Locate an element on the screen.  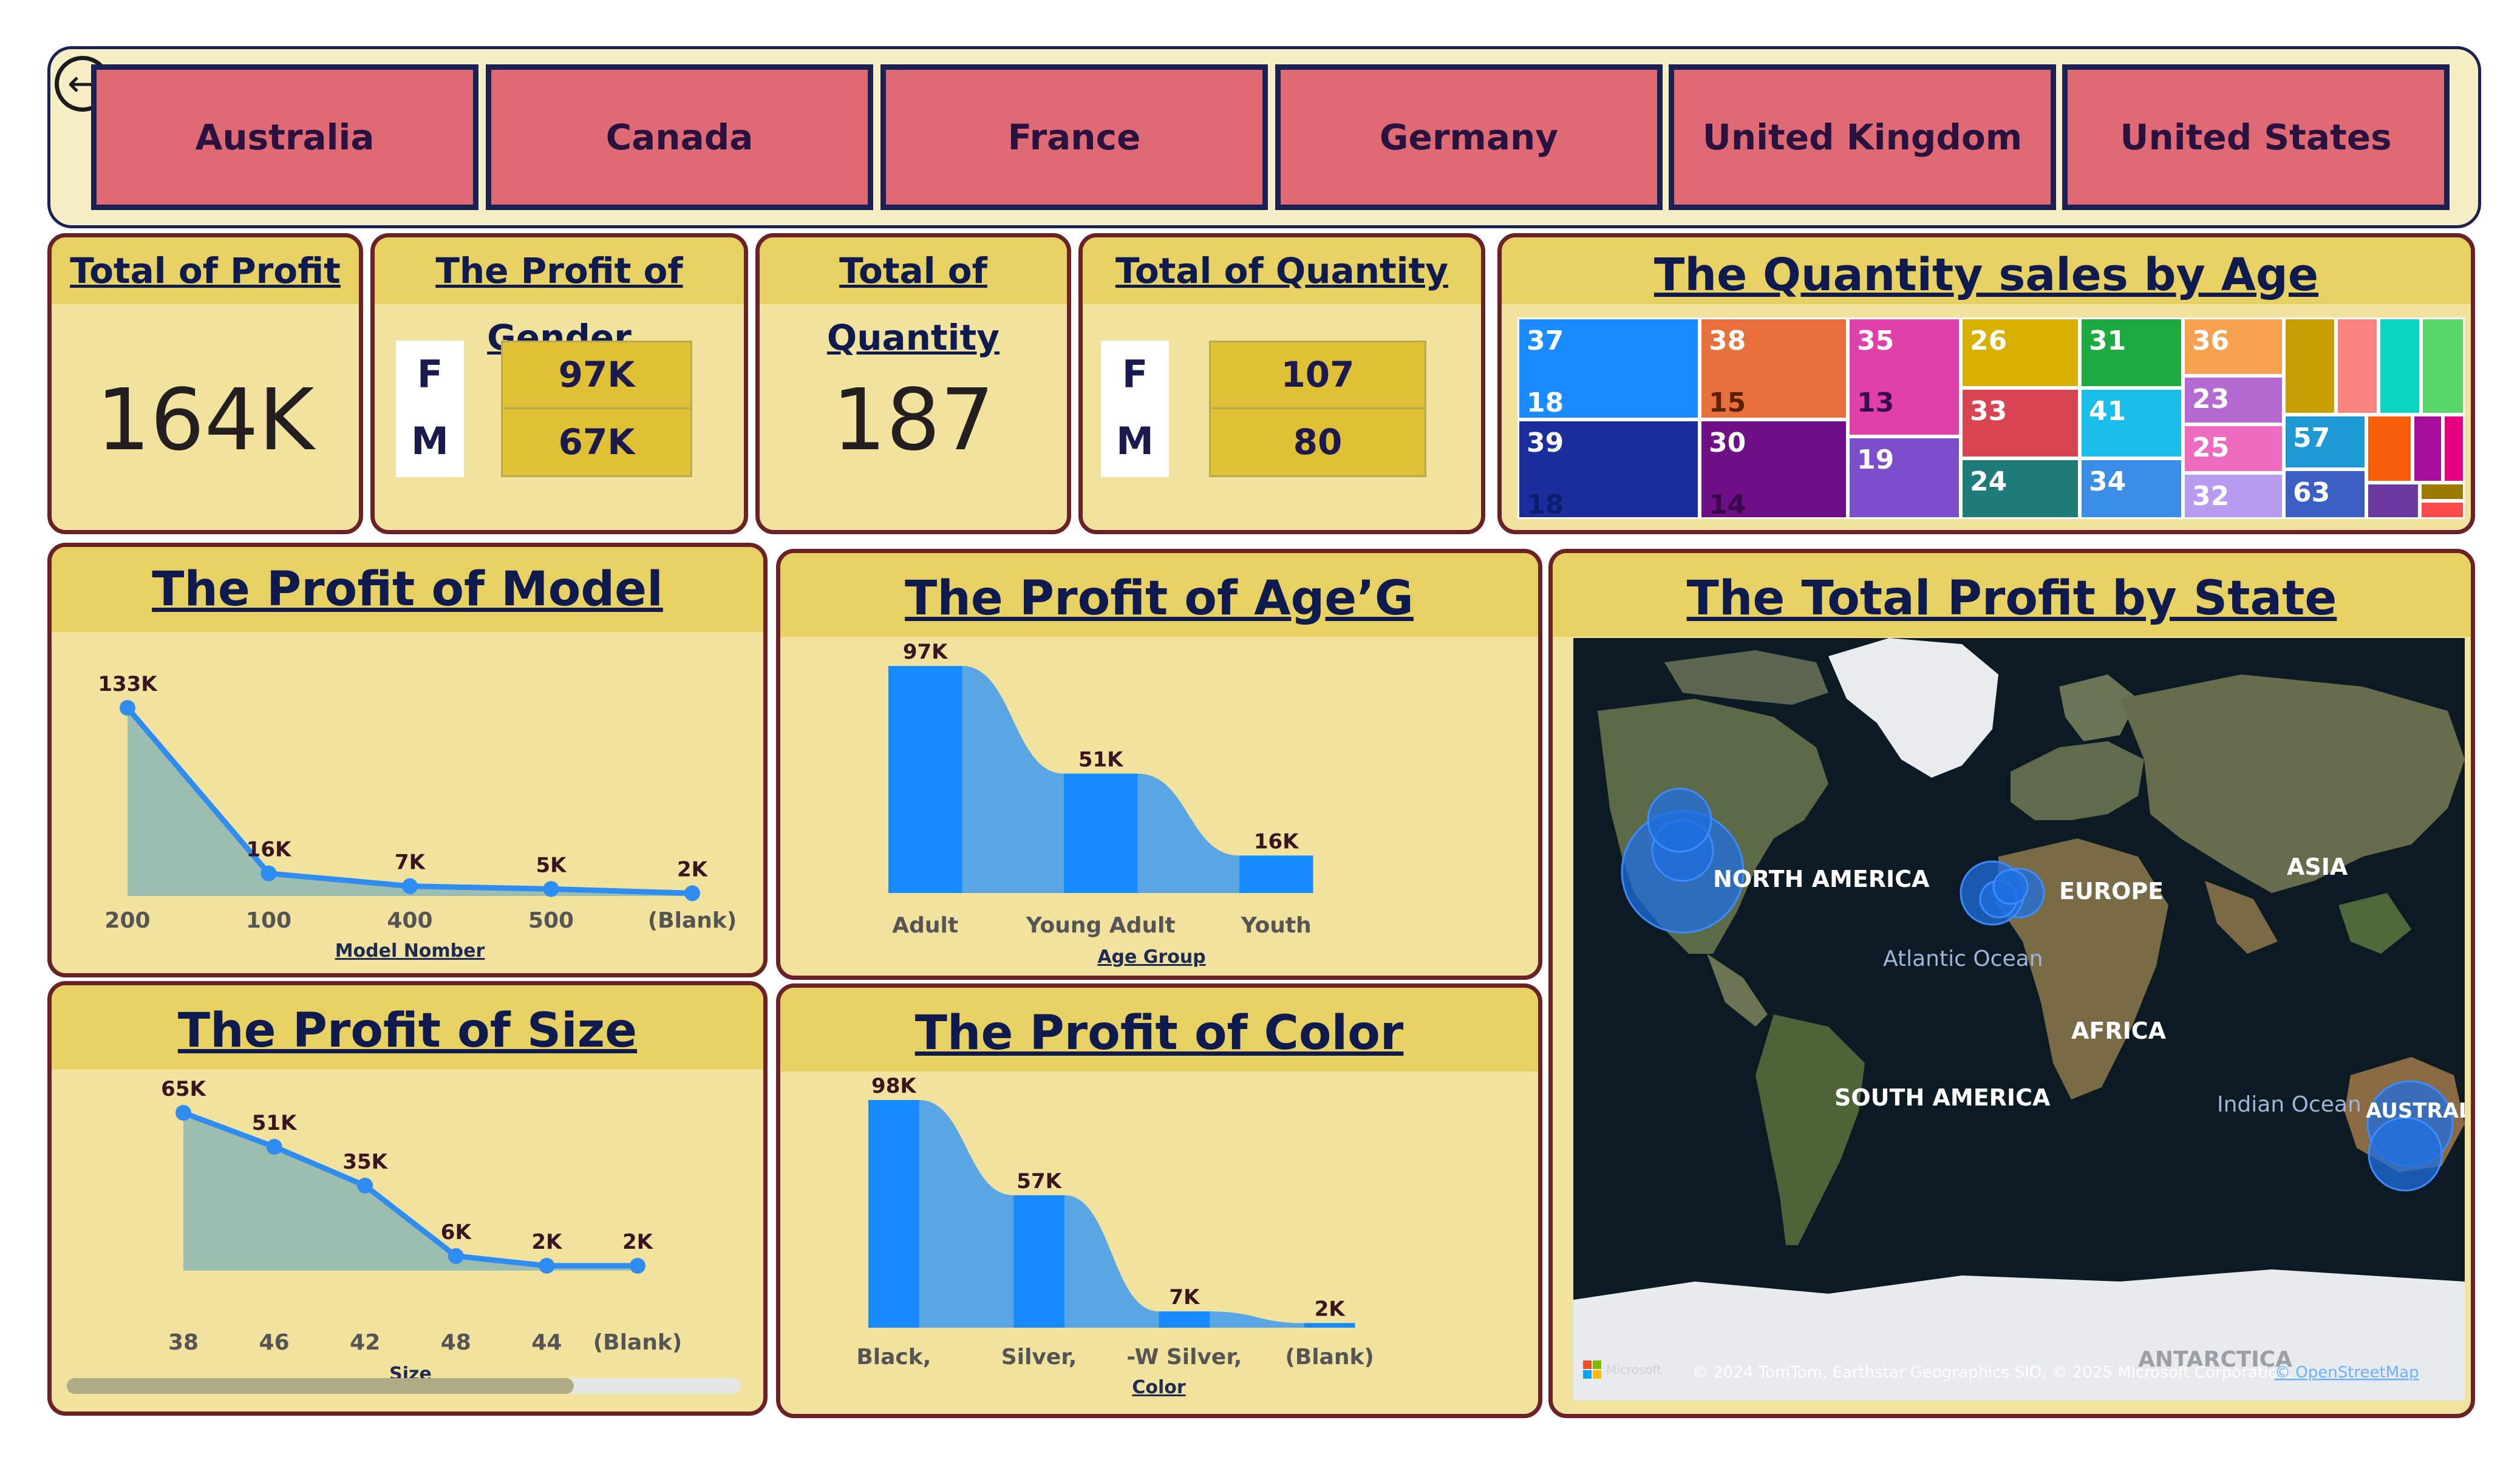
gender-value-m: 80 is located at coordinates (1318, 442).